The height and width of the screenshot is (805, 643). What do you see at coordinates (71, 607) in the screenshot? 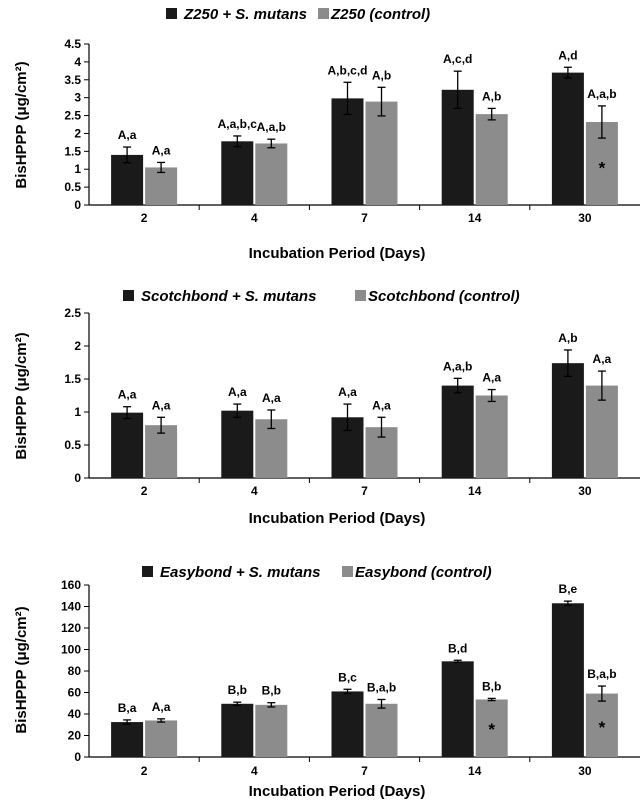
I see `y-tick-label: 140` at bounding box center [71, 607].